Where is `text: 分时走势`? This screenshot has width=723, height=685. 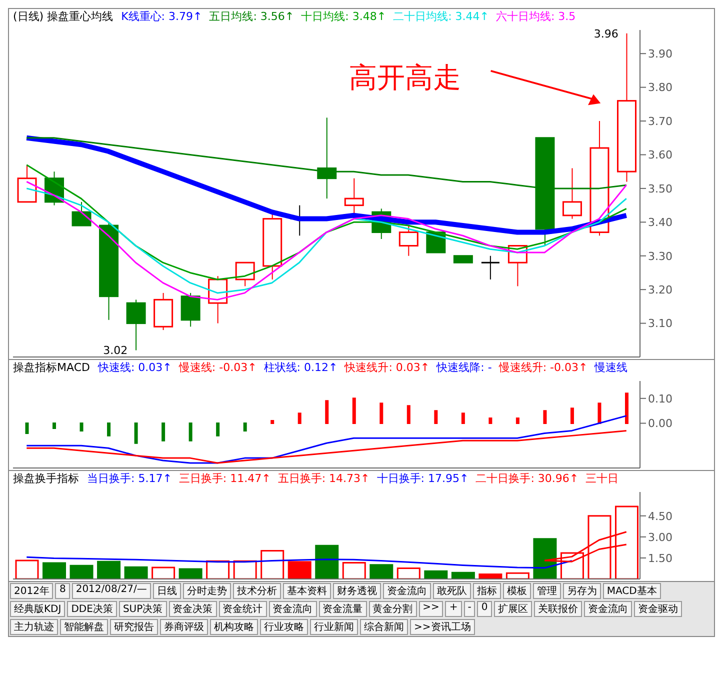
text: 分时走势 is located at coordinates (206, 591).